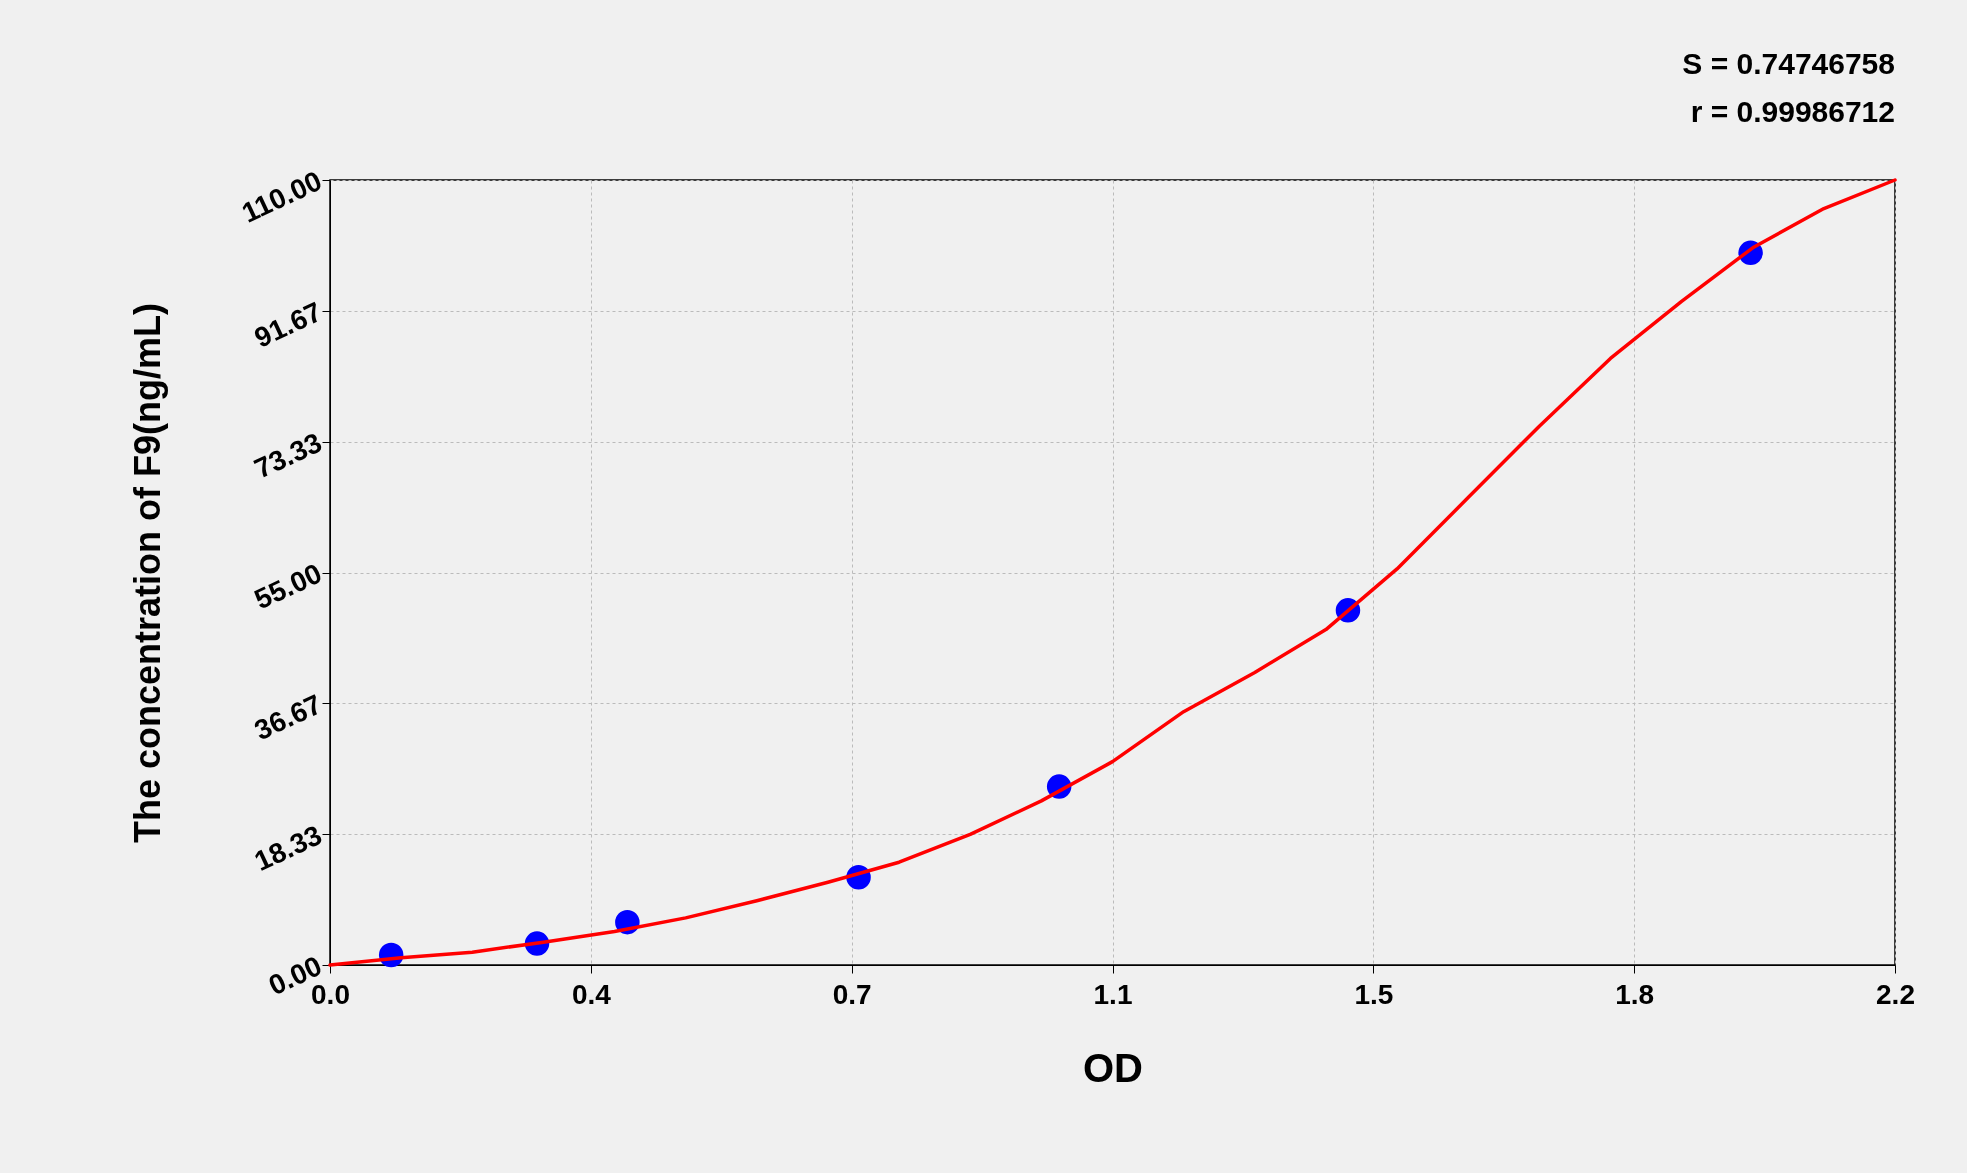 The width and height of the screenshot is (1967, 1173). Describe the element at coordinates (1895, 994) in the screenshot. I see `x-tick-label: 2.2` at that location.